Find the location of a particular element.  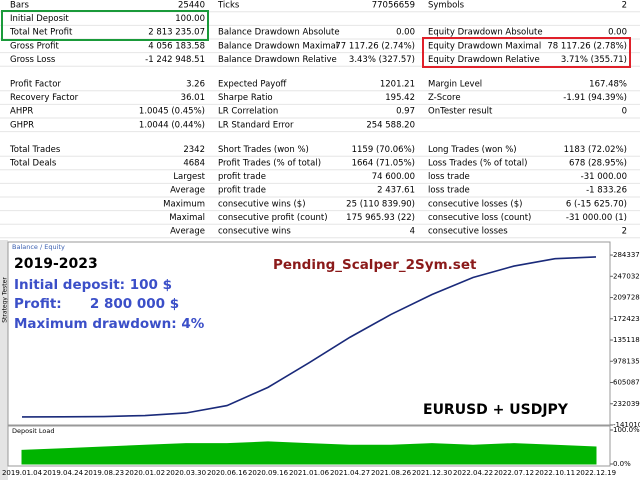

value-cell: 25 (110 839.90) is located at coordinates (380, 204).